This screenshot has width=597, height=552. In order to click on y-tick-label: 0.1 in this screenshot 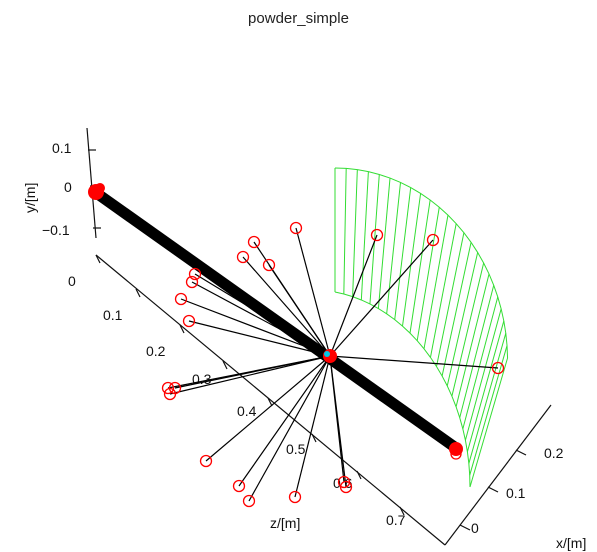, I will do `click(62, 148)`.